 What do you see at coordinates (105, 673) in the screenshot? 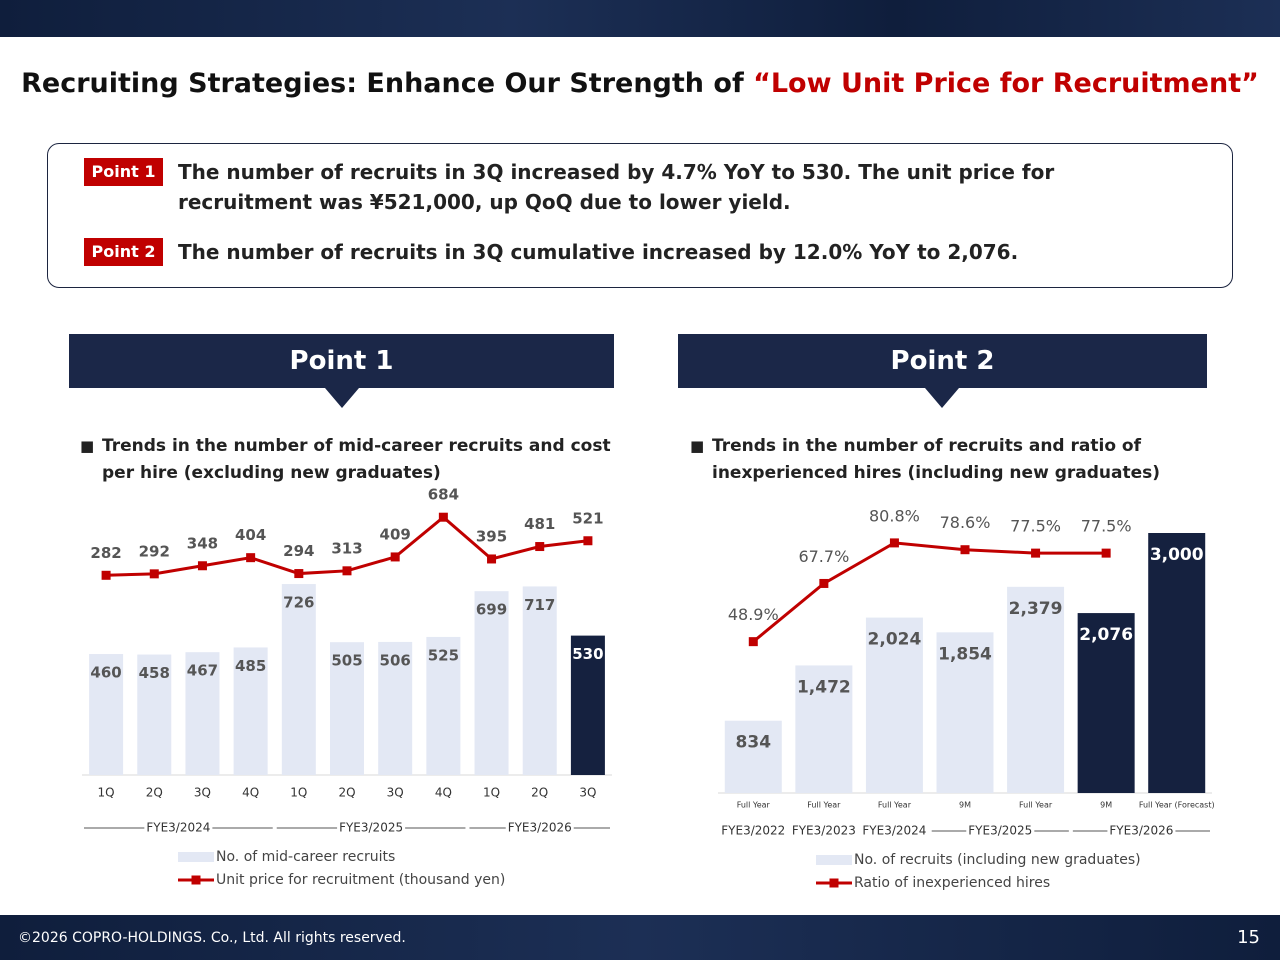
I see `bar-value-label: 460` at bounding box center [105, 673].